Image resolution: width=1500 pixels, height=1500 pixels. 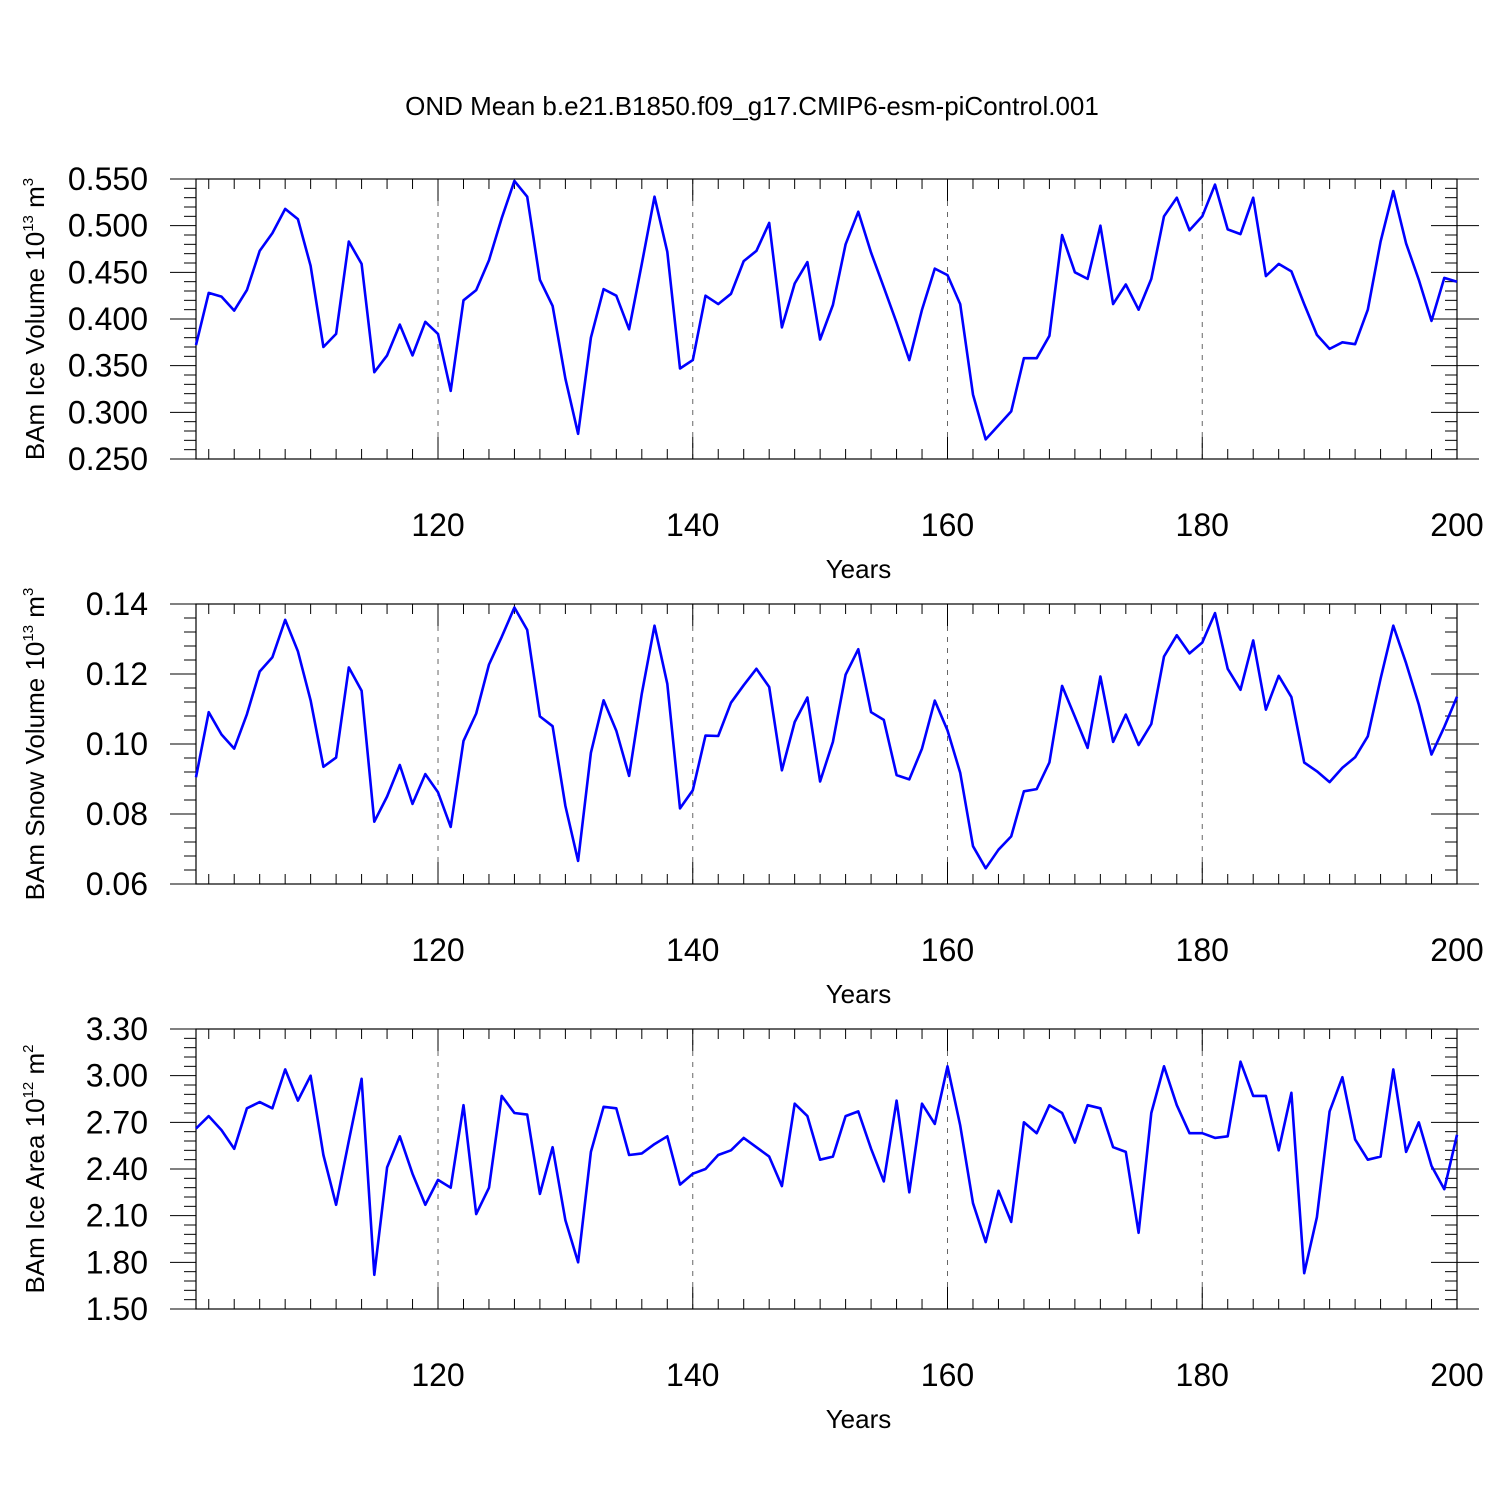 What do you see at coordinates (35, 744) in the screenshot?
I see `y-axis-title: BAm Snow Volume 1013 m3` at bounding box center [35, 744].